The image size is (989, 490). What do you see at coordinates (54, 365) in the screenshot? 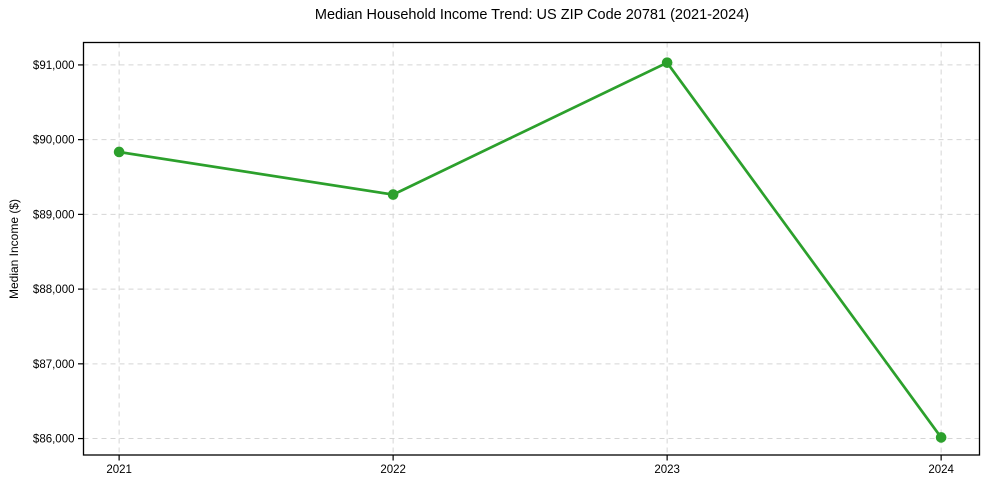
I see `y-tick-label: $87,000` at bounding box center [54, 365].